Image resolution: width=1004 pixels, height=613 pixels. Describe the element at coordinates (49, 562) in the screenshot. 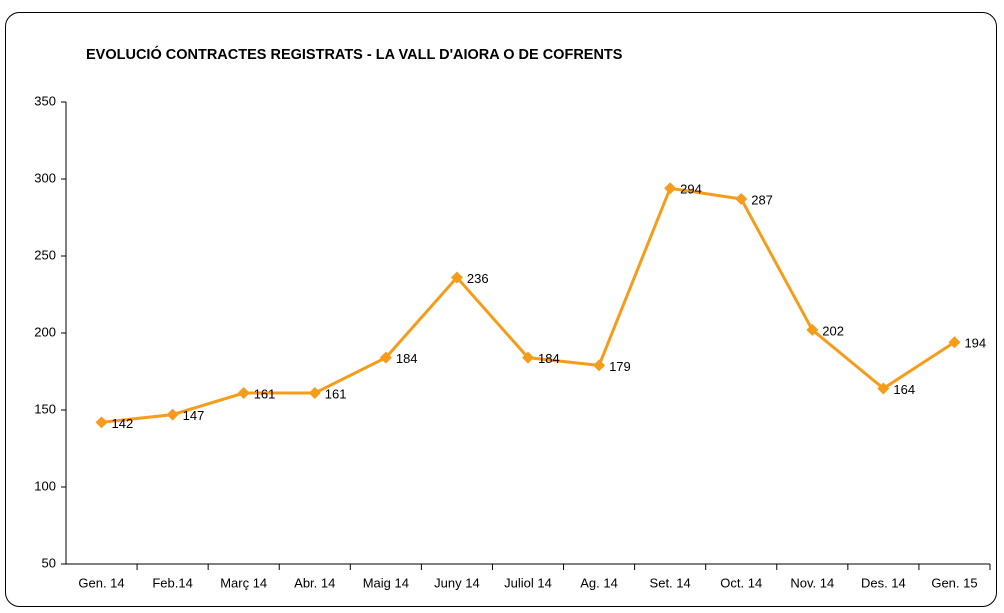

I see `y-tick-label: 50` at that location.